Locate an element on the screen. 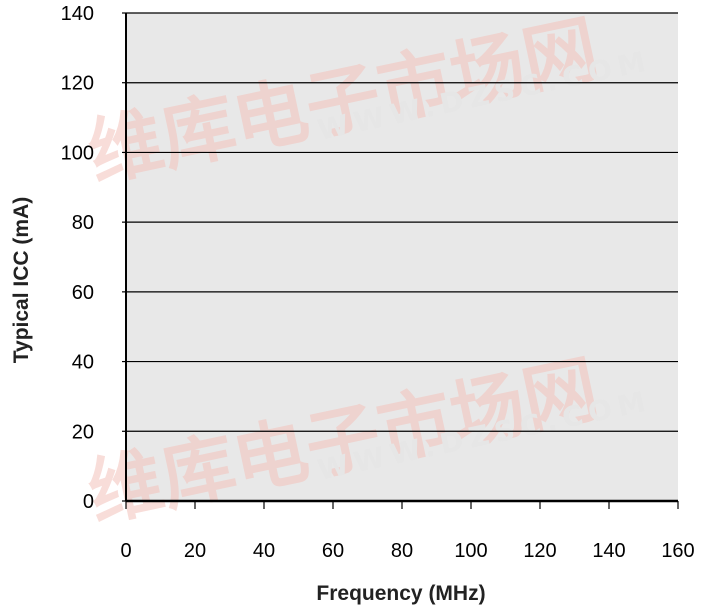 This screenshot has height=611, width=723. y-tick-label: 100 is located at coordinates (77, 153).